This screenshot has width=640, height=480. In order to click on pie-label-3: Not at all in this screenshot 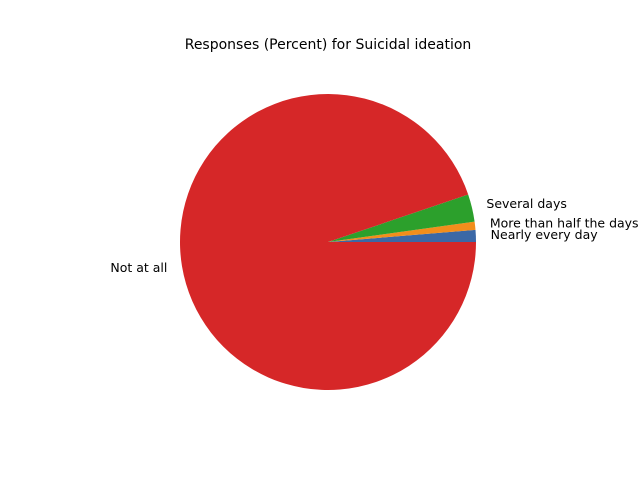, I will do `click(138, 267)`.